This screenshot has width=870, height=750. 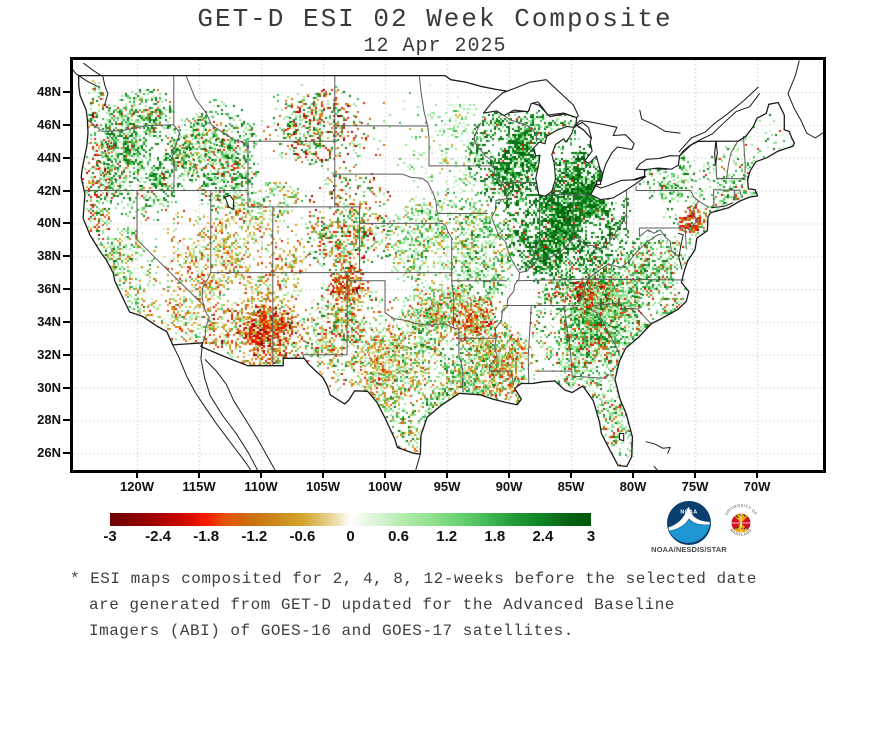 I want to click on lon-label: 110W, so click(x=261, y=486).